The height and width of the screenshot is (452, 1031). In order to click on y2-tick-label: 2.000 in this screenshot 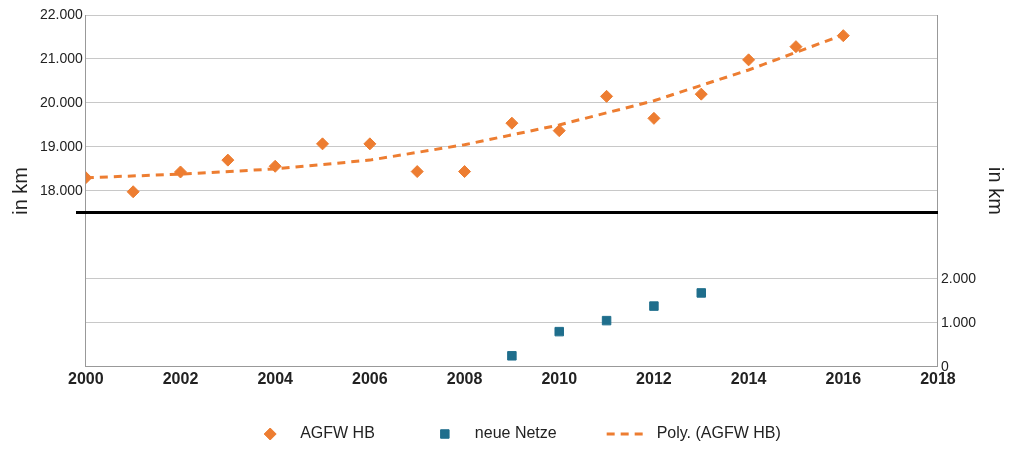, I will do `click(958, 277)`.